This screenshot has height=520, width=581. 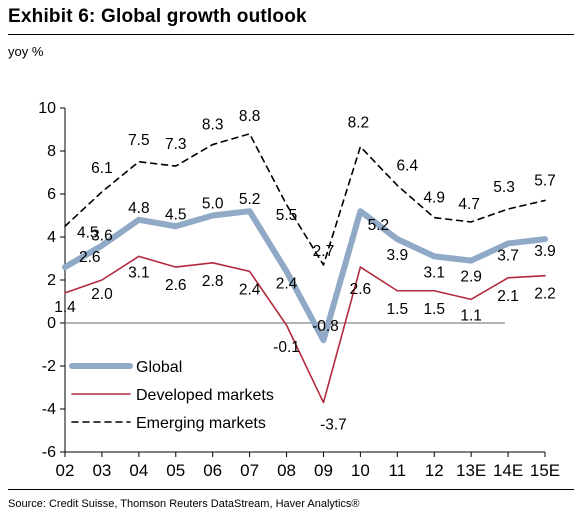 I want to click on y-tick-label: 10, so click(x=47, y=108).